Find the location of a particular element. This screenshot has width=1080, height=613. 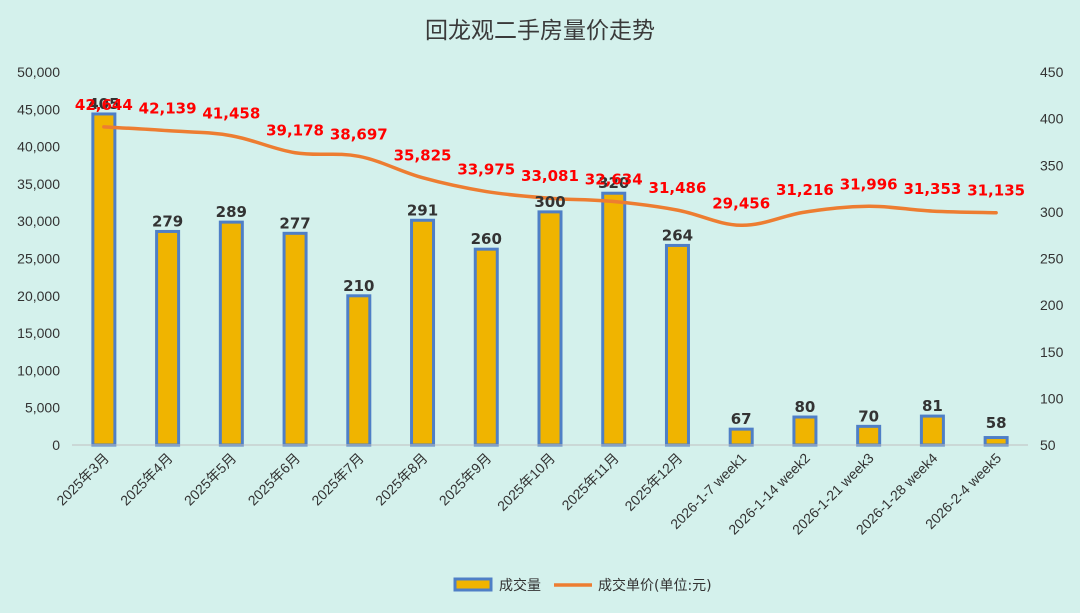

x-category-label: 2025年11月 is located at coordinates (589, 481).